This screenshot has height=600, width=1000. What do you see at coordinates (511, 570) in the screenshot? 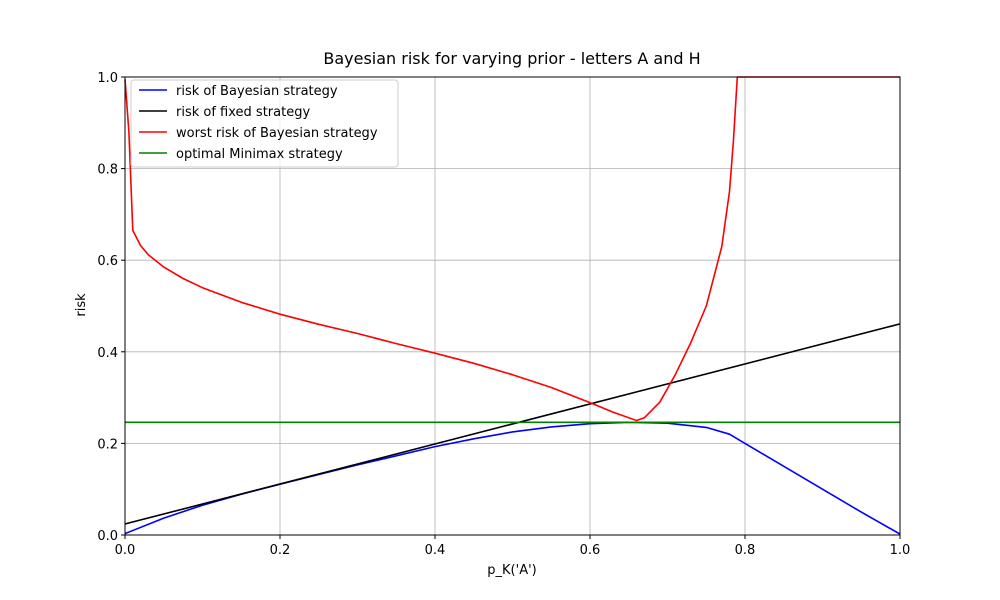
I see `x-axis-label: p_K('A')` at bounding box center [511, 570].